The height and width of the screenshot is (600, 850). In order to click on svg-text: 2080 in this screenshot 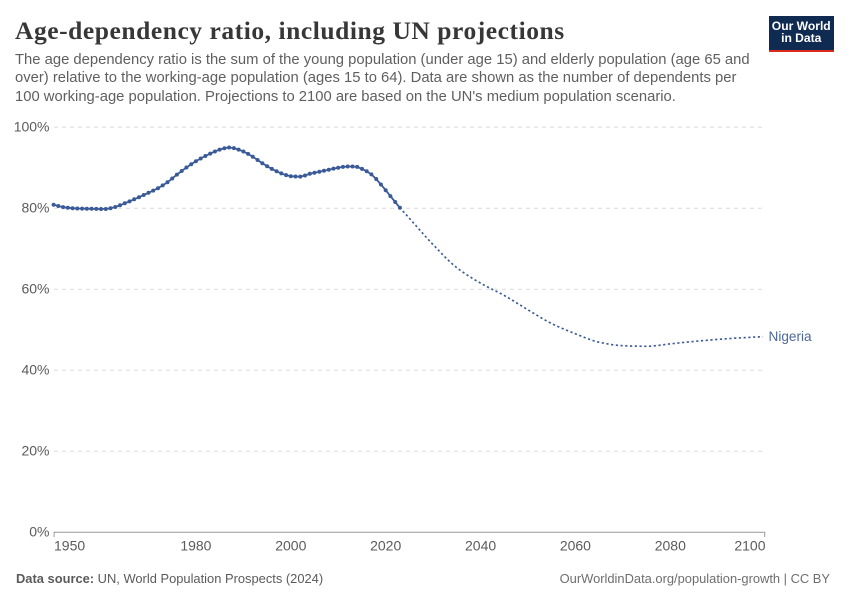, I will do `click(670, 546)`.